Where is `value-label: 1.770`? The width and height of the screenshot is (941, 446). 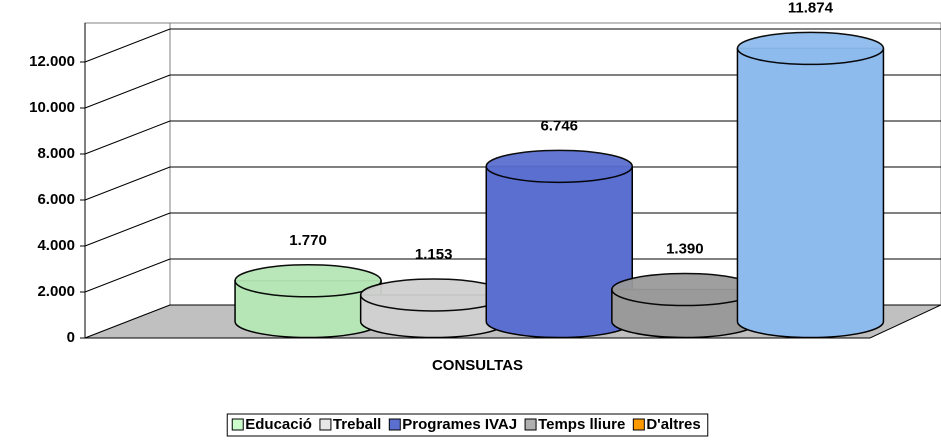 value-label: 1.770 is located at coordinates (308, 240).